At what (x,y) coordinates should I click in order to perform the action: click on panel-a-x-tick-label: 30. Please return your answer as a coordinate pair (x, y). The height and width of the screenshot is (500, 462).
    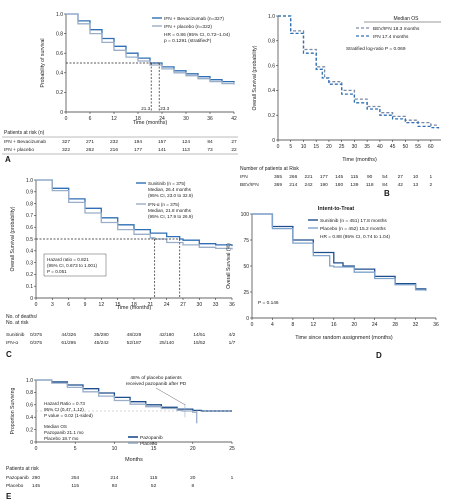
    Looking at the image, I should click on (186, 119).